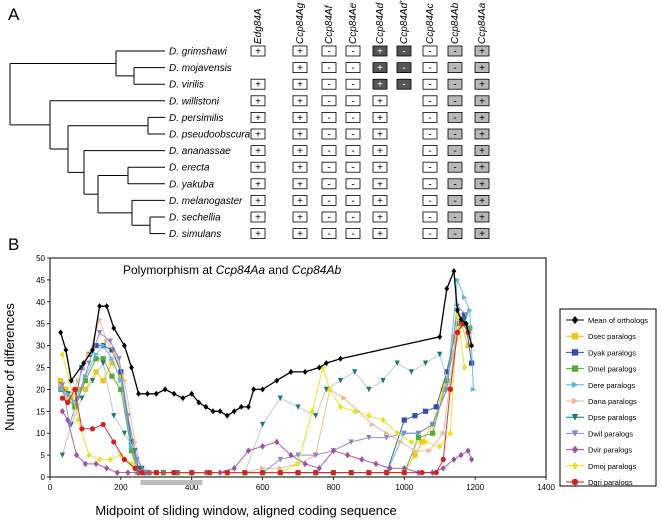 The height and width of the screenshot is (522, 662). What do you see at coordinates (546, 487) in the screenshot?
I see `x-tick-label: 1400` at bounding box center [546, 487].